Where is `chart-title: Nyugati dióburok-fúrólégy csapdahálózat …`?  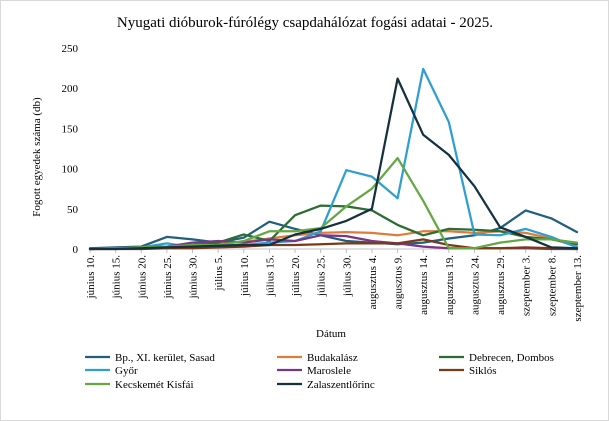
chart-title: Nyugati dióburok-fúrólégy csapdahálózat … is located at coordinates (305, 23).